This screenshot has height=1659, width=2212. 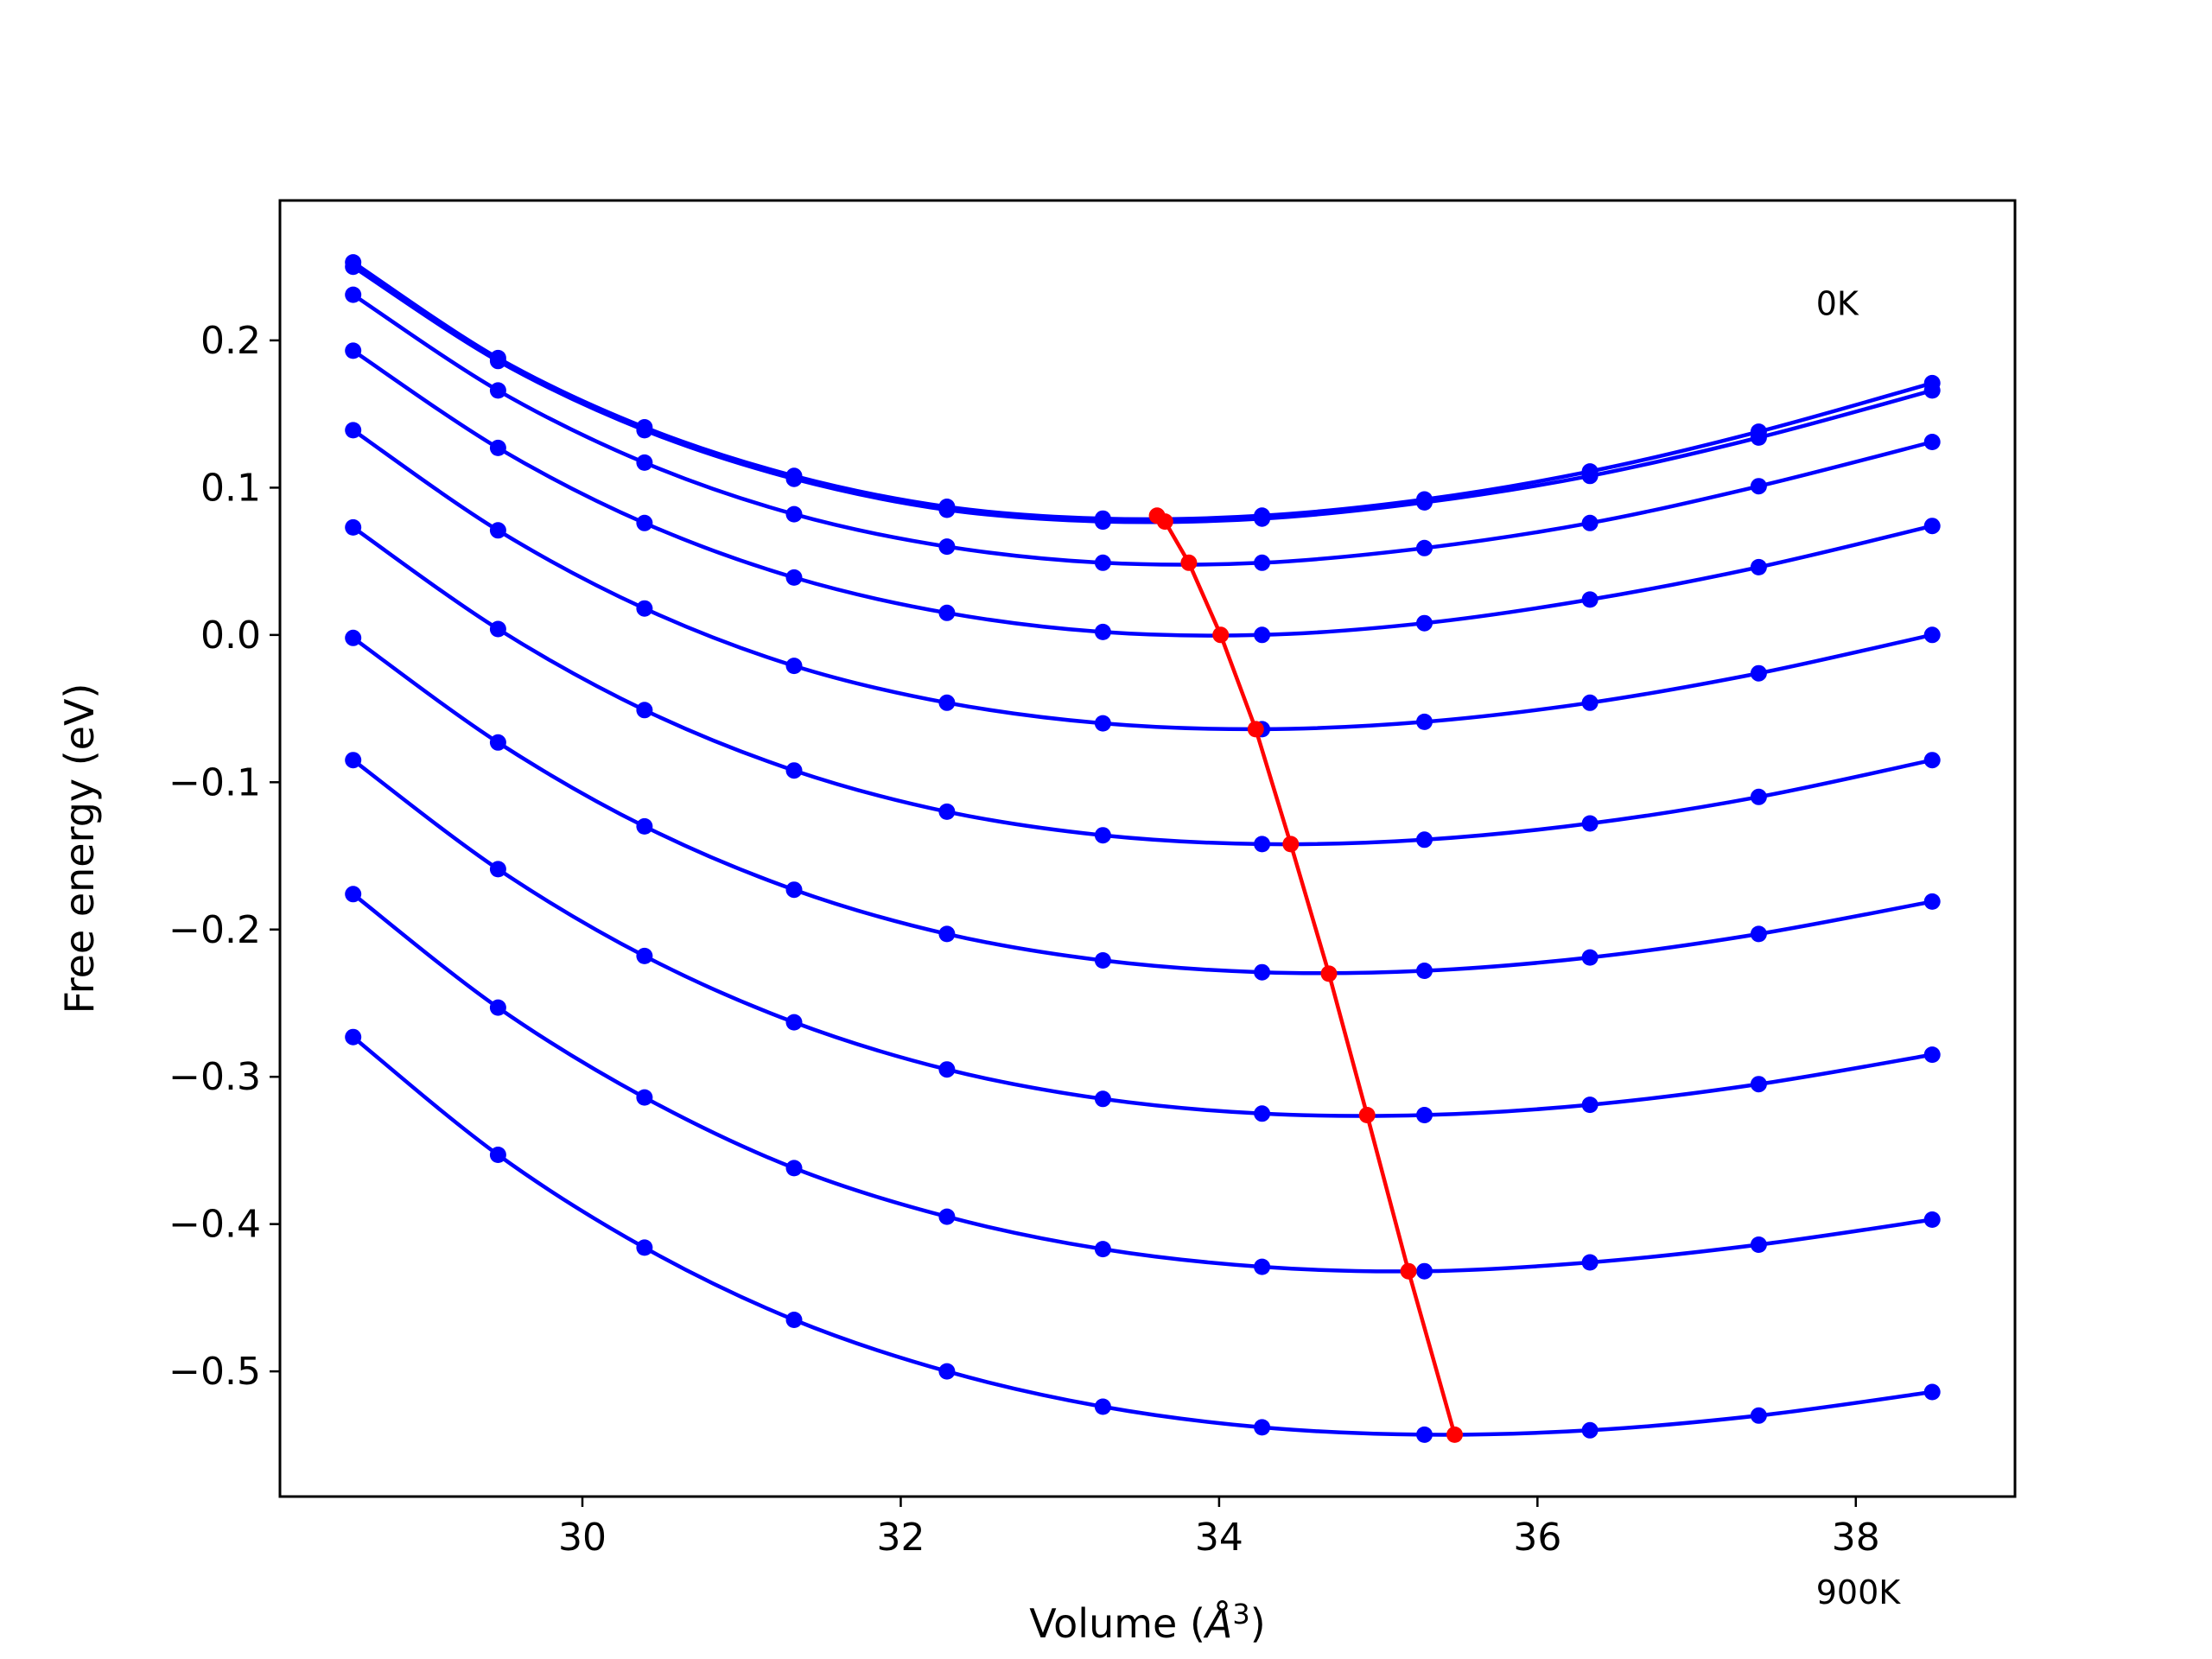 I want to click on annotations: 0K 900K, so click(x=1859, y=947).